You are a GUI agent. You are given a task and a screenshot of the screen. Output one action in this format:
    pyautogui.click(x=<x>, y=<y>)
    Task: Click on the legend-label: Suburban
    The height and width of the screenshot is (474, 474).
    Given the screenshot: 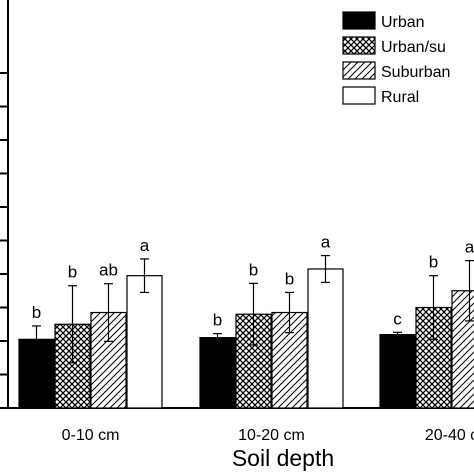 What is the action you would take?
    pyautogui.click(x=415, y=72)
    